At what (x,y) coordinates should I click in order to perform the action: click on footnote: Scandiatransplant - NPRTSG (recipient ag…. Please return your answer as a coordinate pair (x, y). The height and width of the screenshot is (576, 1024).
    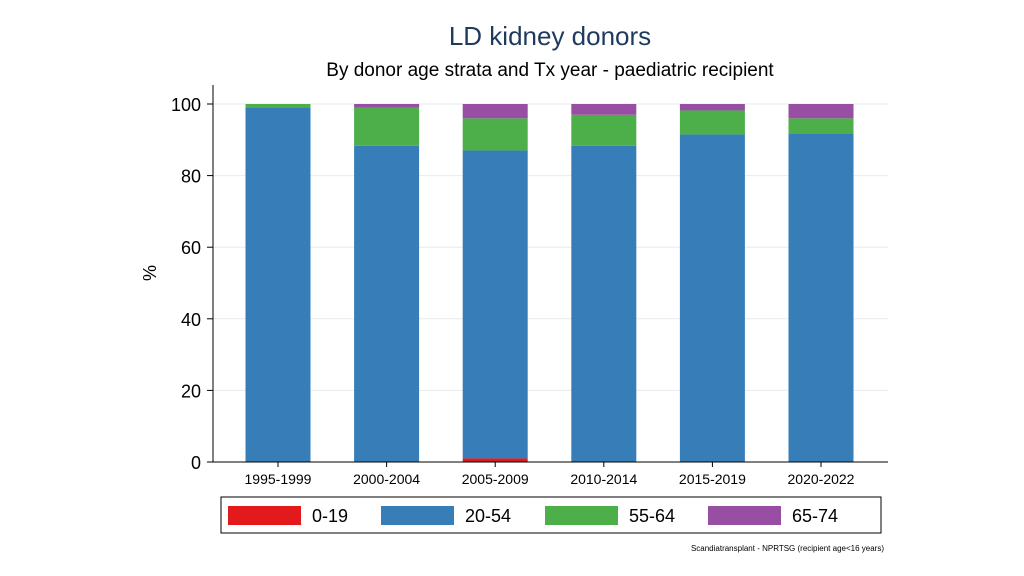
    Looking at the image, I should click on (787, 548).